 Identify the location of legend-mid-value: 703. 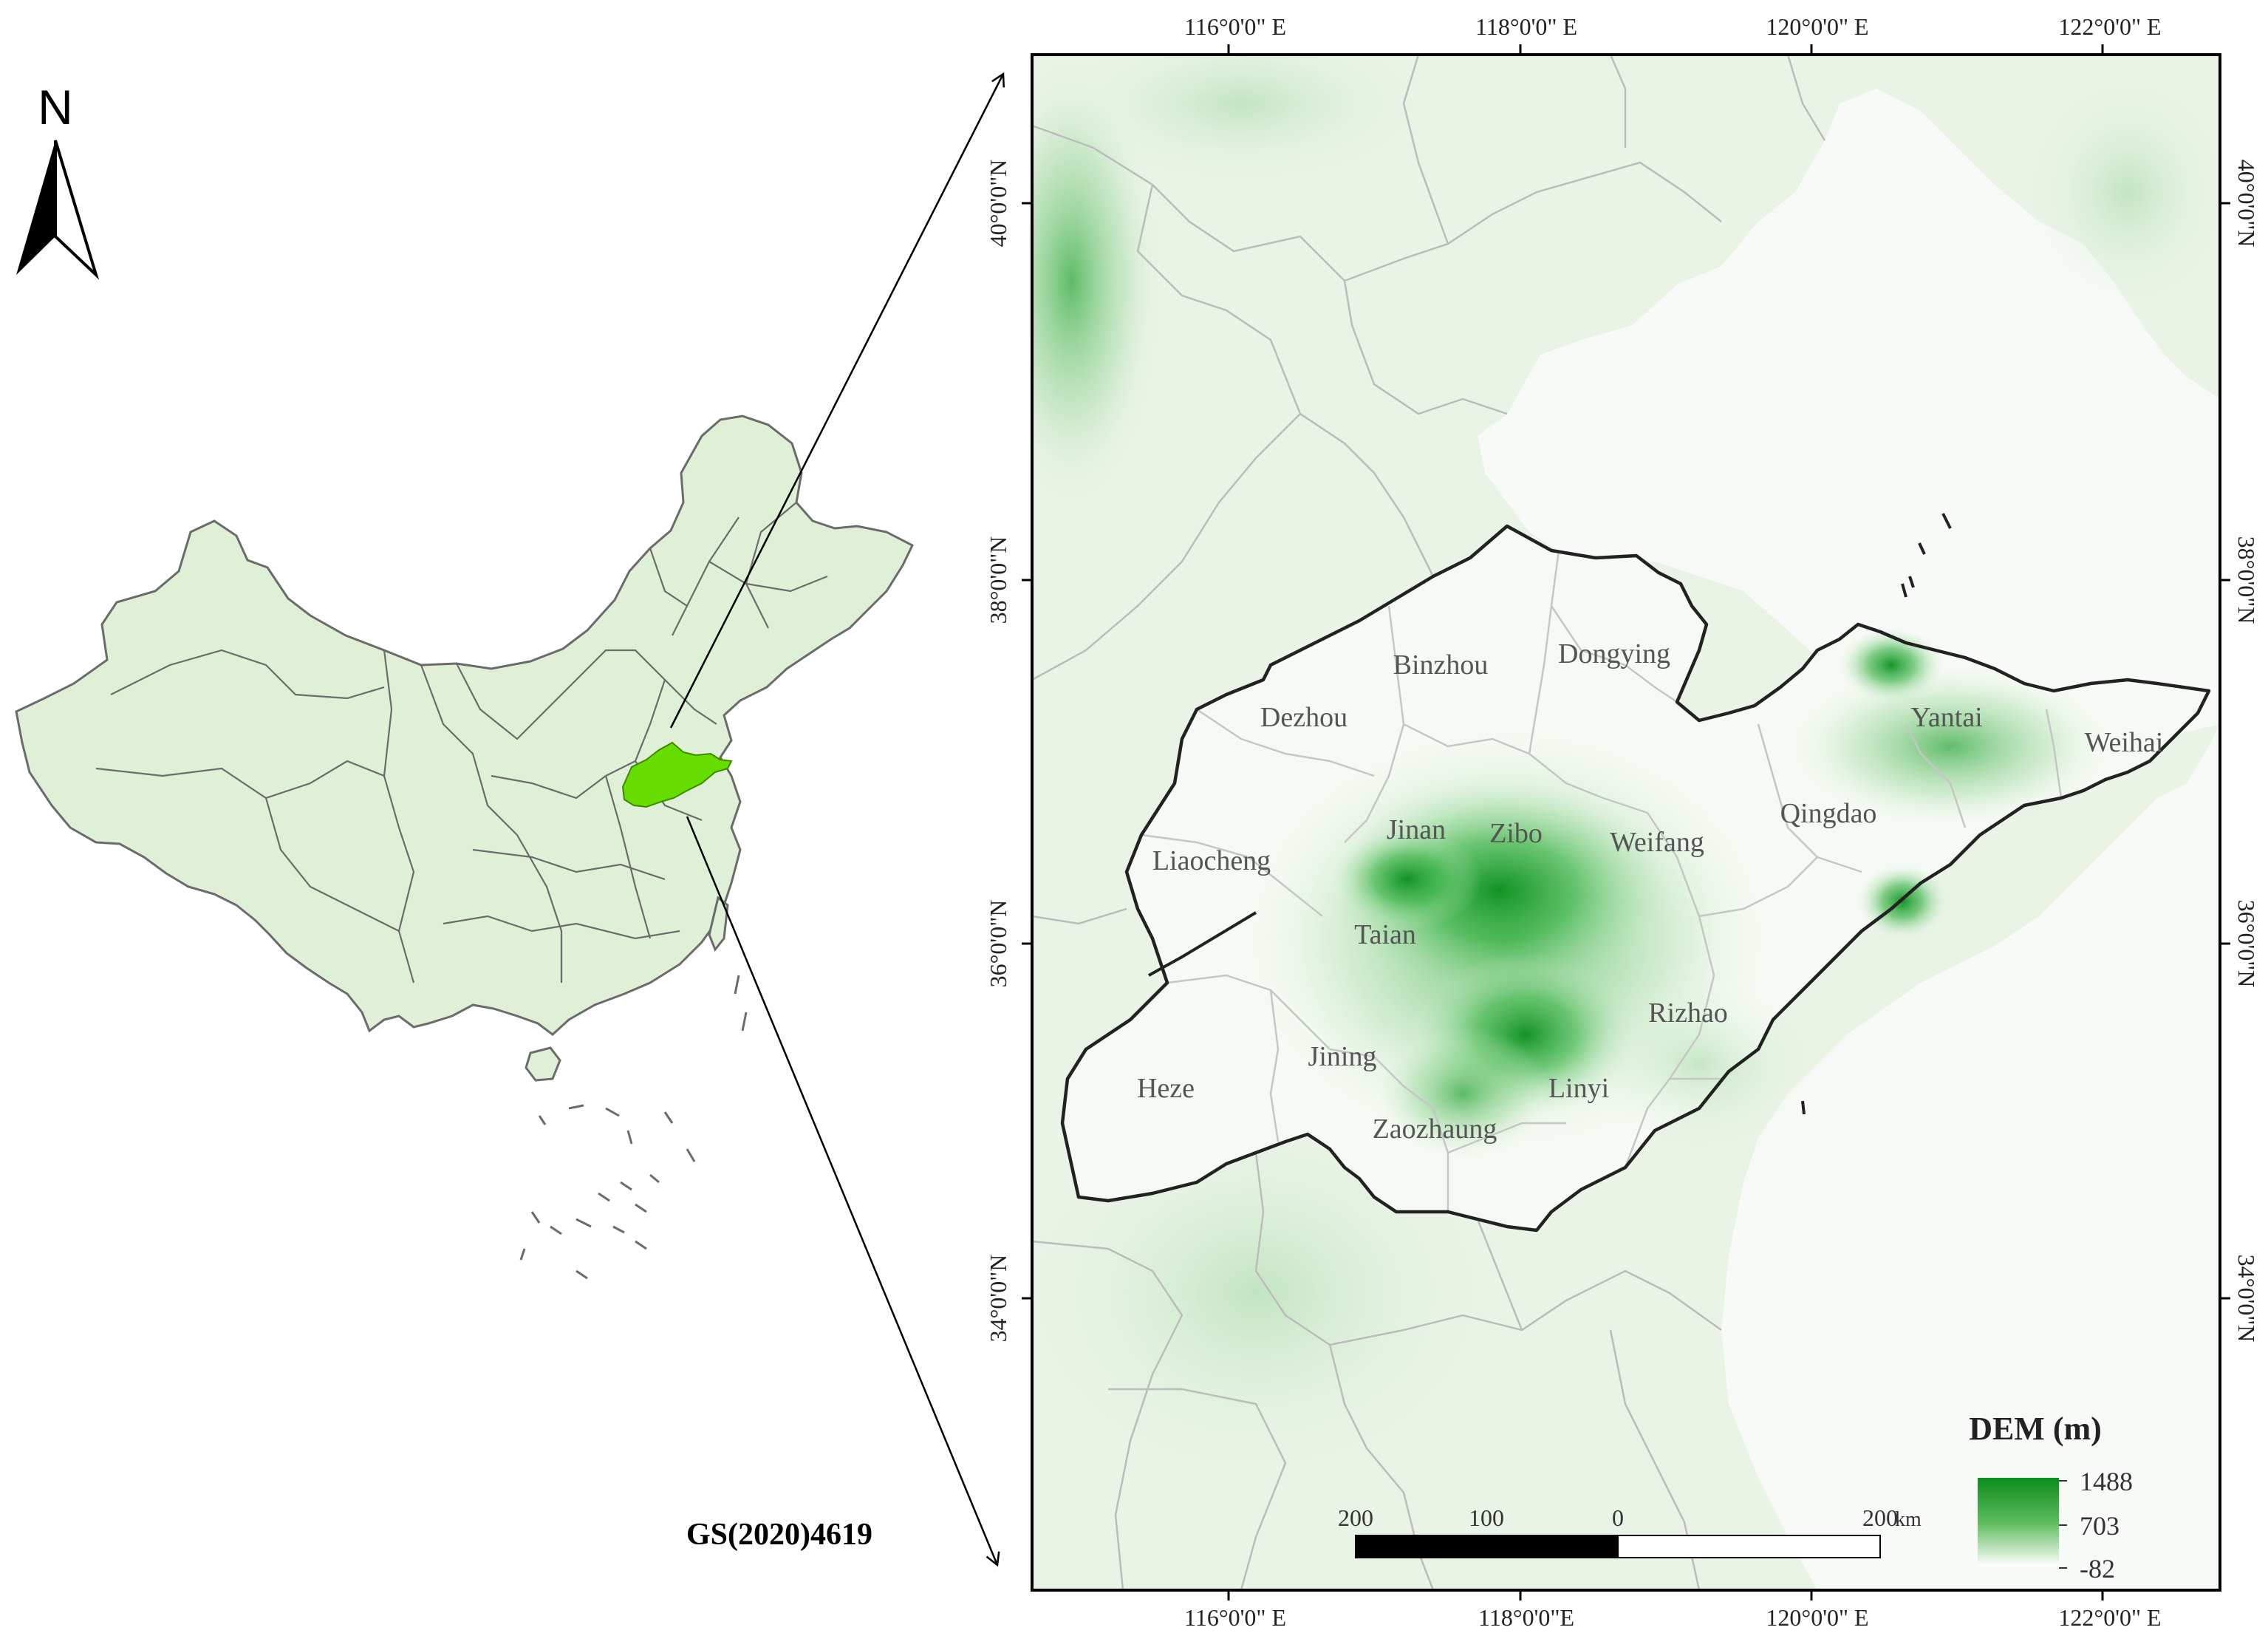
(2100, 1526).